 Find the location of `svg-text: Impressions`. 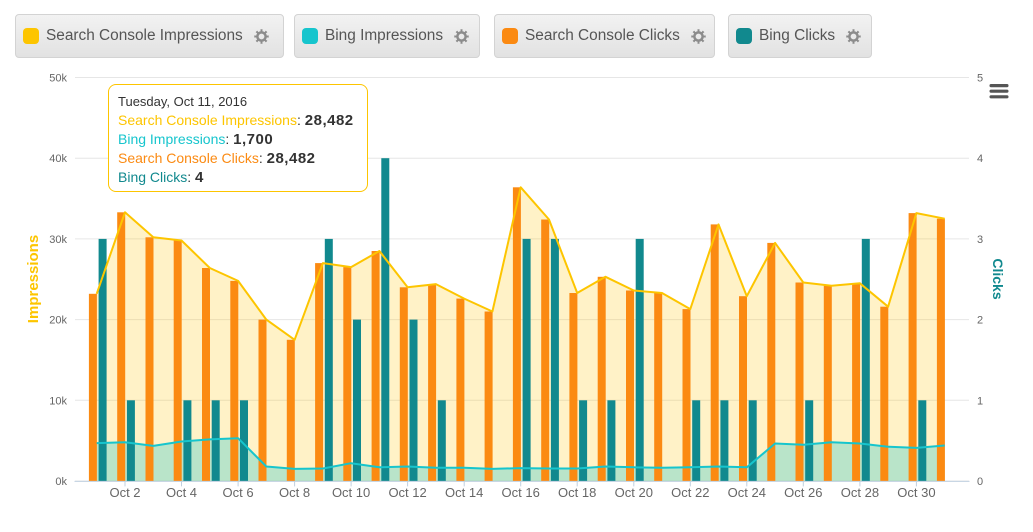

svg-text: Impressions is located at coordinates (33, 279).